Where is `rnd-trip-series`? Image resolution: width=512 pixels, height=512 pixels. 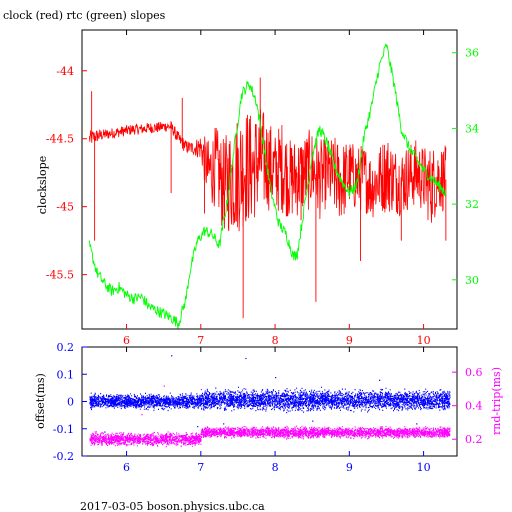
rnd-trip-series is located at coordinates (270, 416).